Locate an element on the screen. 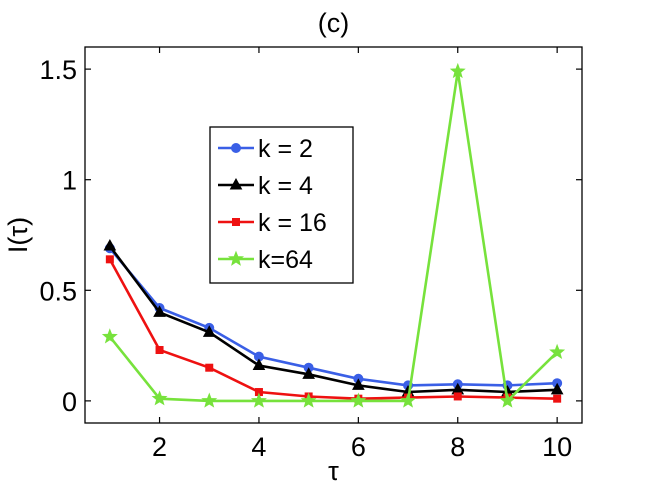 The width and height of the screenshot is (652, 491). legend-item-k-2: k = 2 is located at coordinates (265, 149).